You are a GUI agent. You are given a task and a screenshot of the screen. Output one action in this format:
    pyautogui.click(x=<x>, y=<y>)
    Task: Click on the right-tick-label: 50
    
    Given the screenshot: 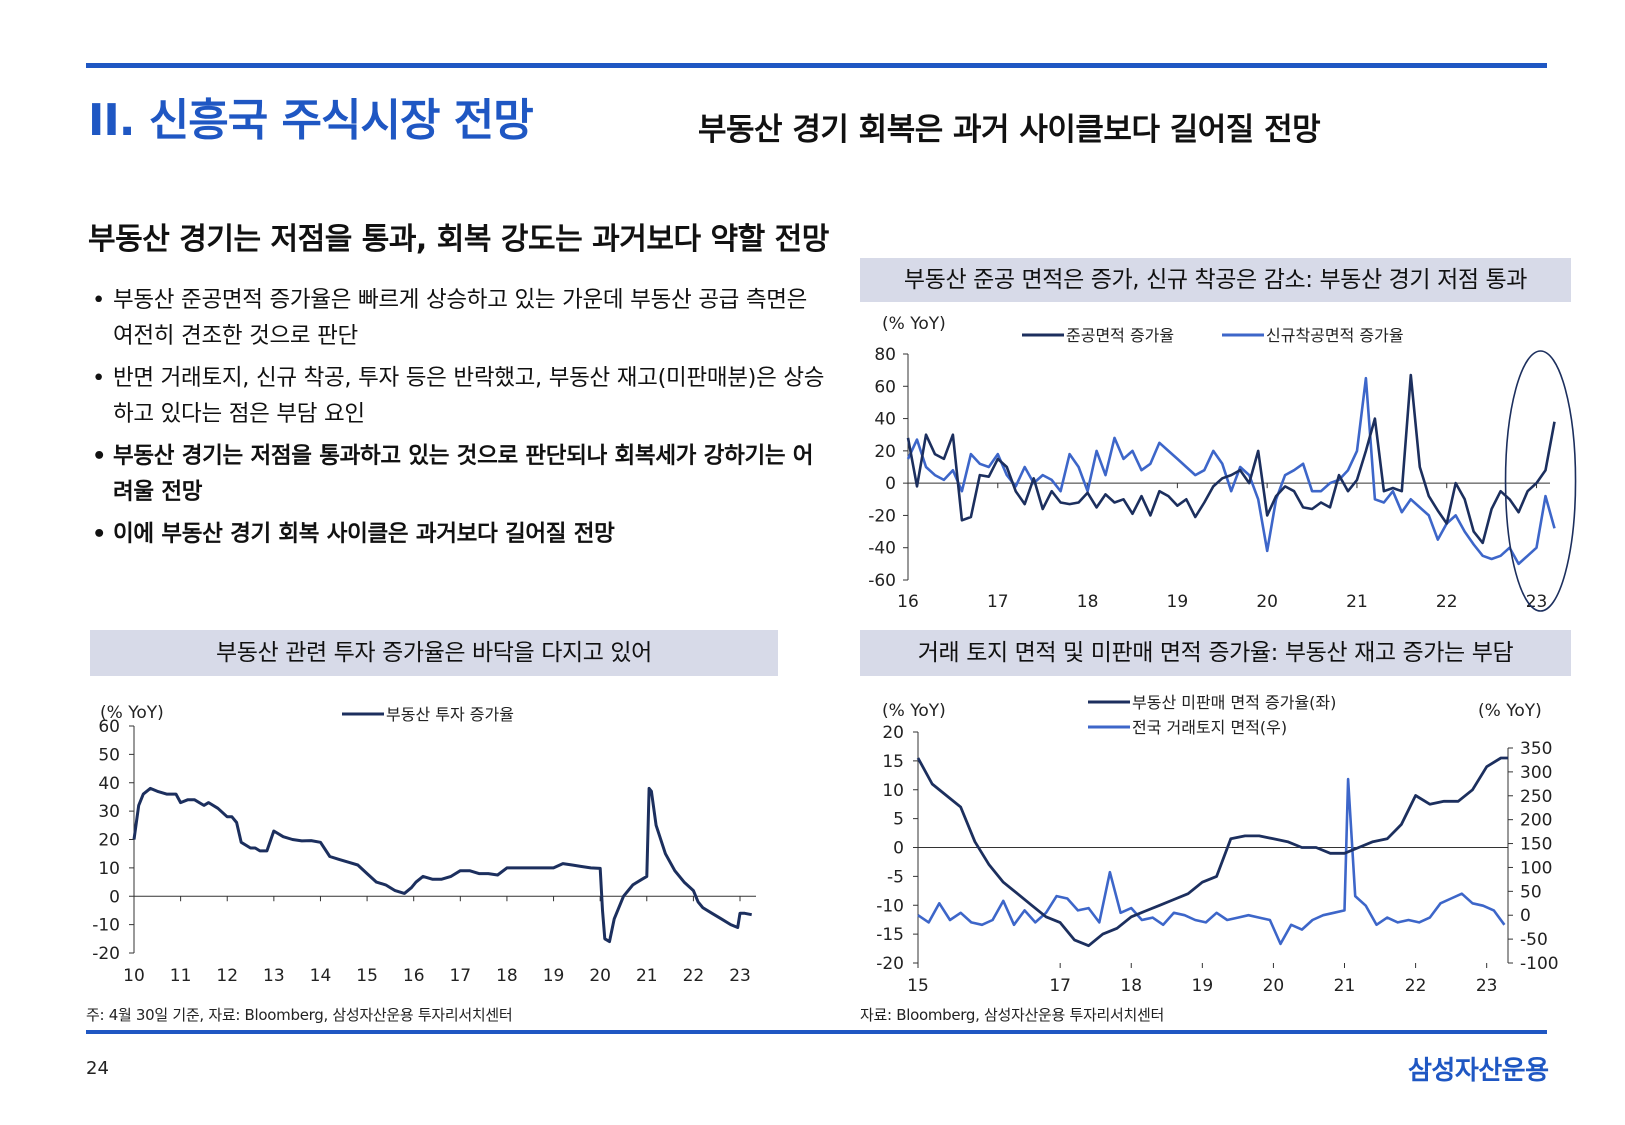 What is the action you would take?
    pyautogui.click(x=1531, y=892)
    